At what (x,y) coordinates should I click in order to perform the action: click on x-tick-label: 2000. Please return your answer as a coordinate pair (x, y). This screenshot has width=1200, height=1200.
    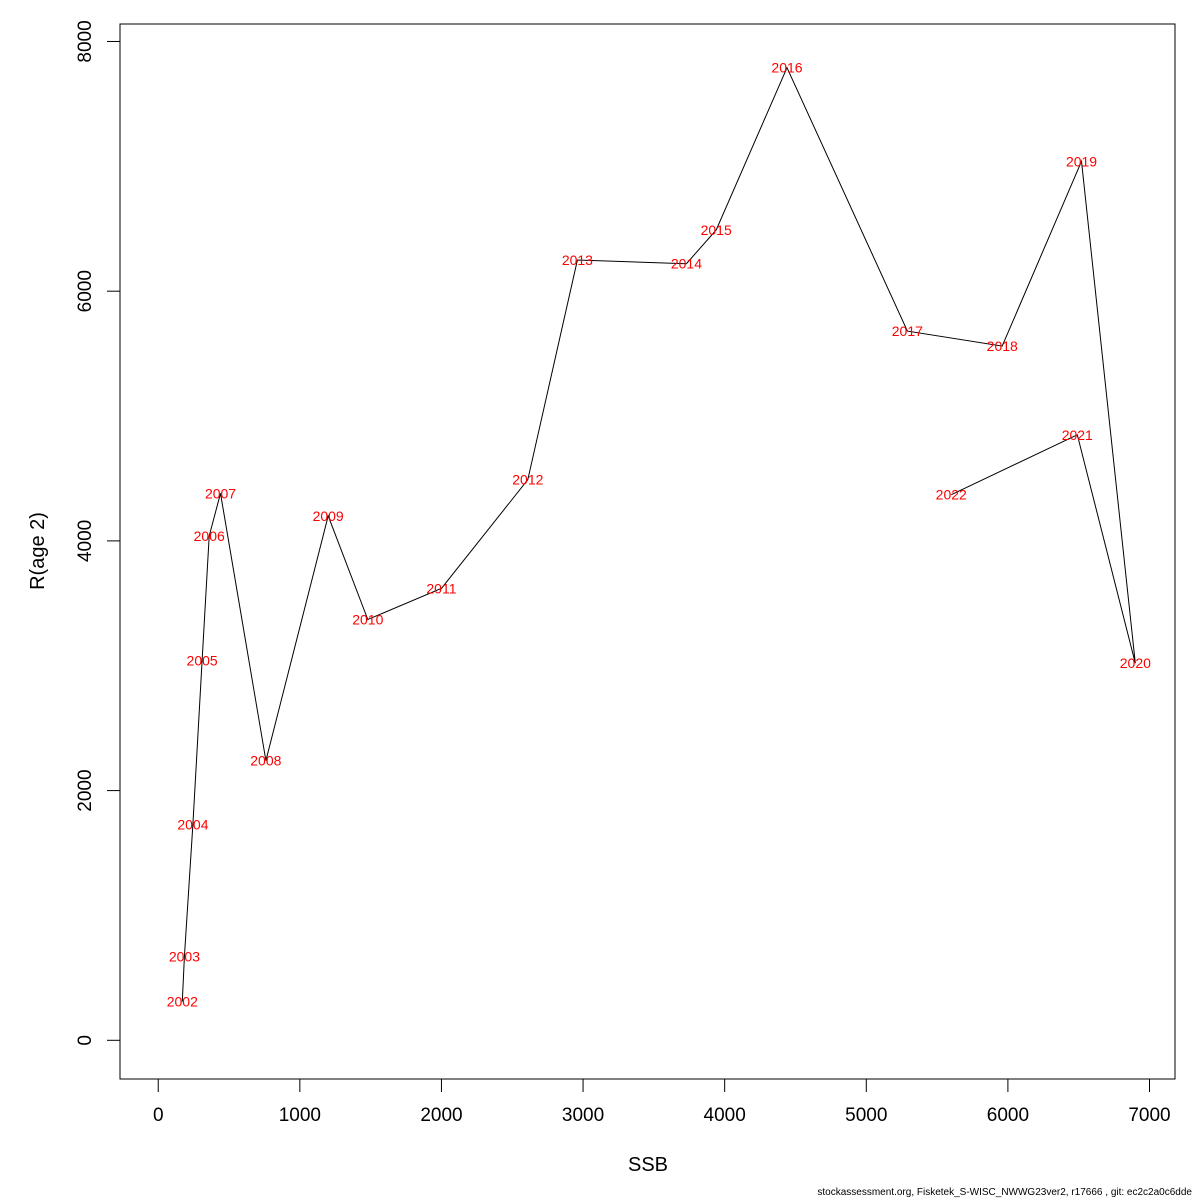
    Looking at the image, I should click on (441, 1115).